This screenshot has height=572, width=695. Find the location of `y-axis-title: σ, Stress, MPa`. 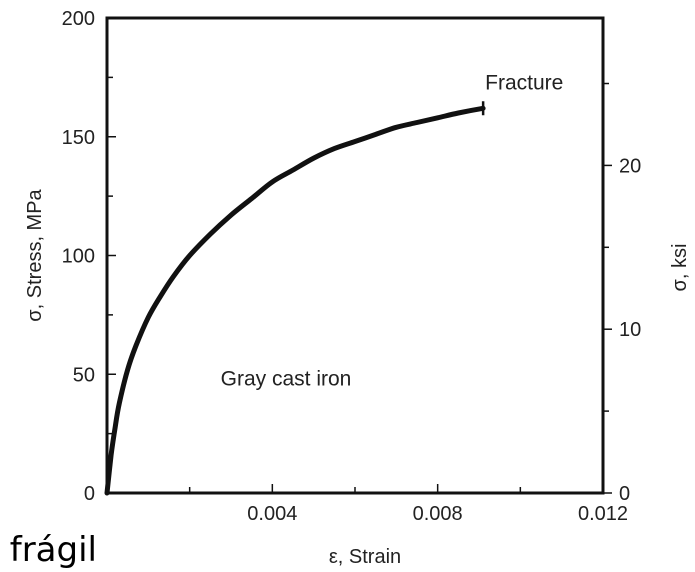

y-axis-title: σ, Stress, MPa is located at coordinates (35, 254).